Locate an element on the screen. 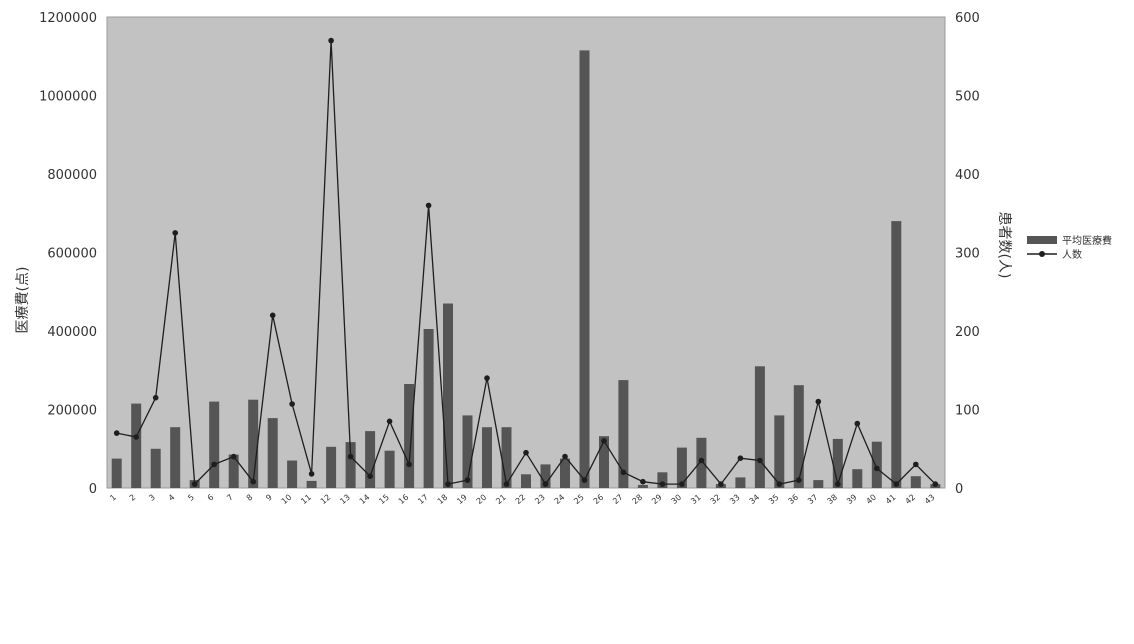  x-tick-label: 23 is located at coordinates (540, 499).